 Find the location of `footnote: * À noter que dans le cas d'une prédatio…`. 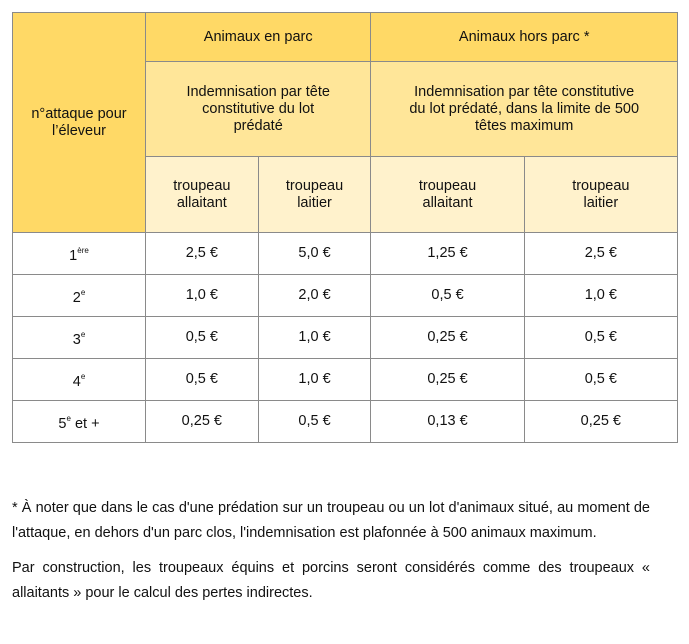

footnote: * À noter que dans le cas d'une prédatio… is located at coordinates (331, 520).